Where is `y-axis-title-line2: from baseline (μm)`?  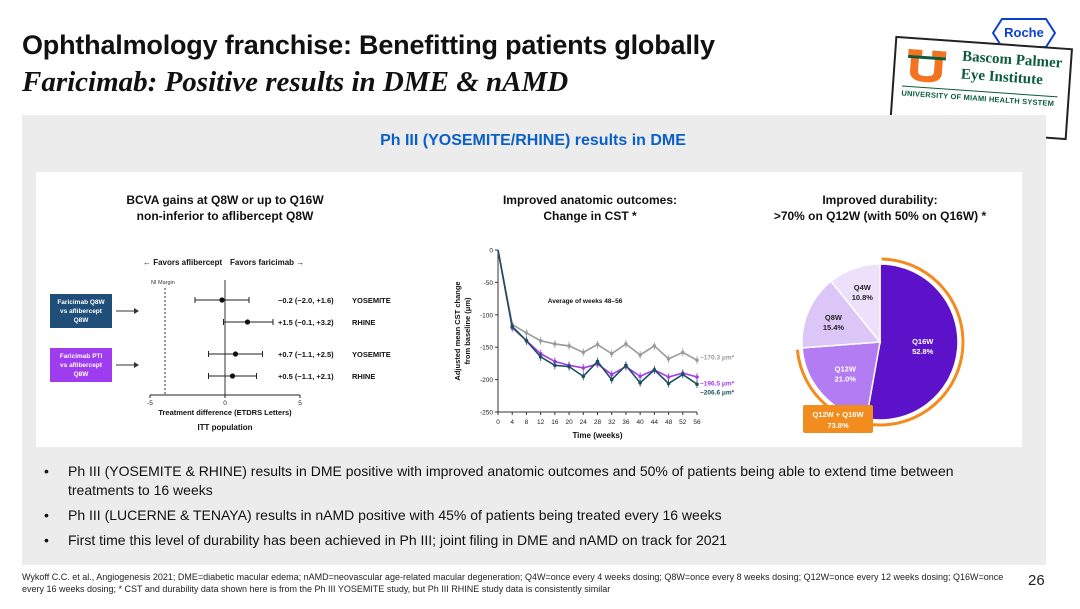
y-axis-title-line2: from baseline (μm) is located at coordinates (467, 331).